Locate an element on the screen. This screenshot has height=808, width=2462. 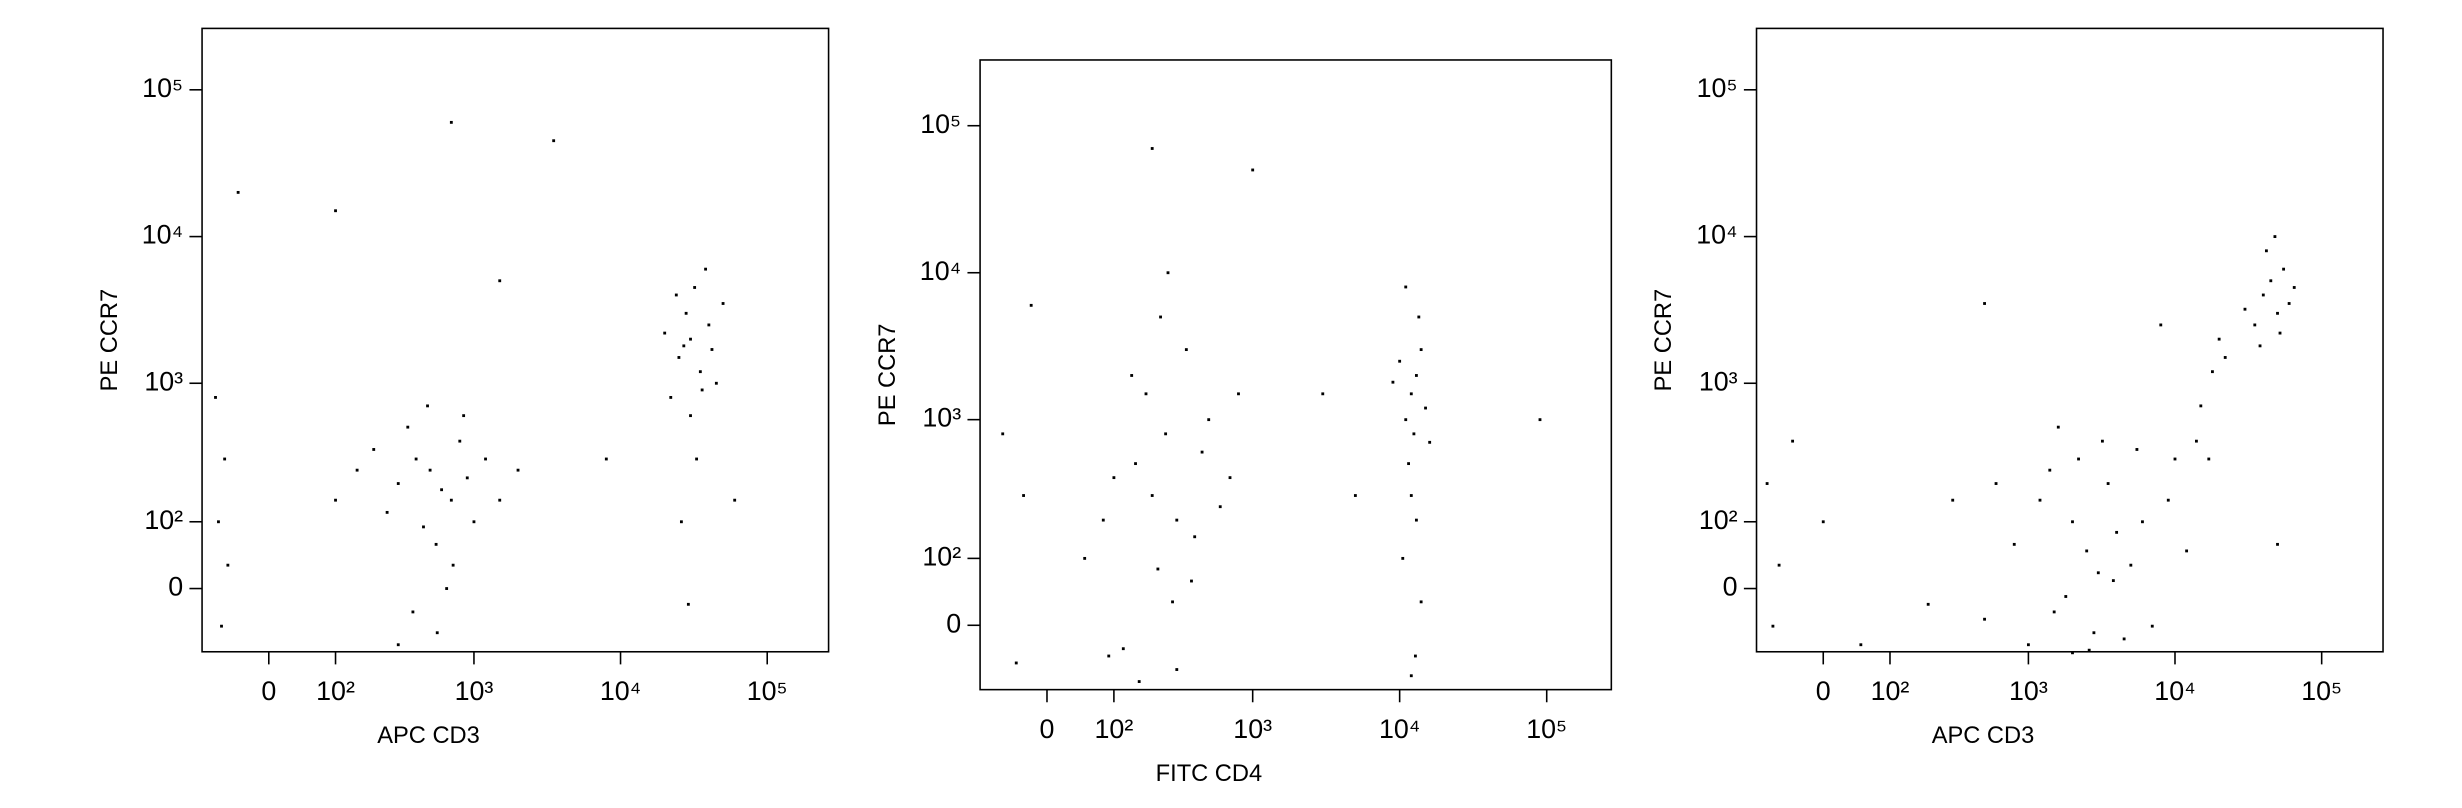
y-tick-label: 10³ is located at coordinates (163, 381).